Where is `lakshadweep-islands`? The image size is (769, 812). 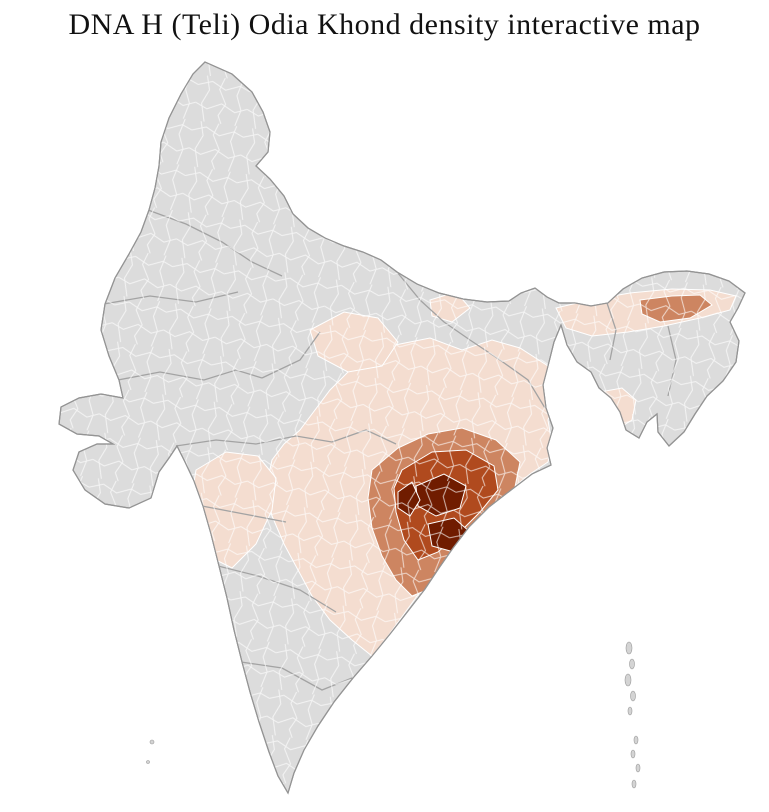 lakshadweep-islands is located at coordinates (150, 751).